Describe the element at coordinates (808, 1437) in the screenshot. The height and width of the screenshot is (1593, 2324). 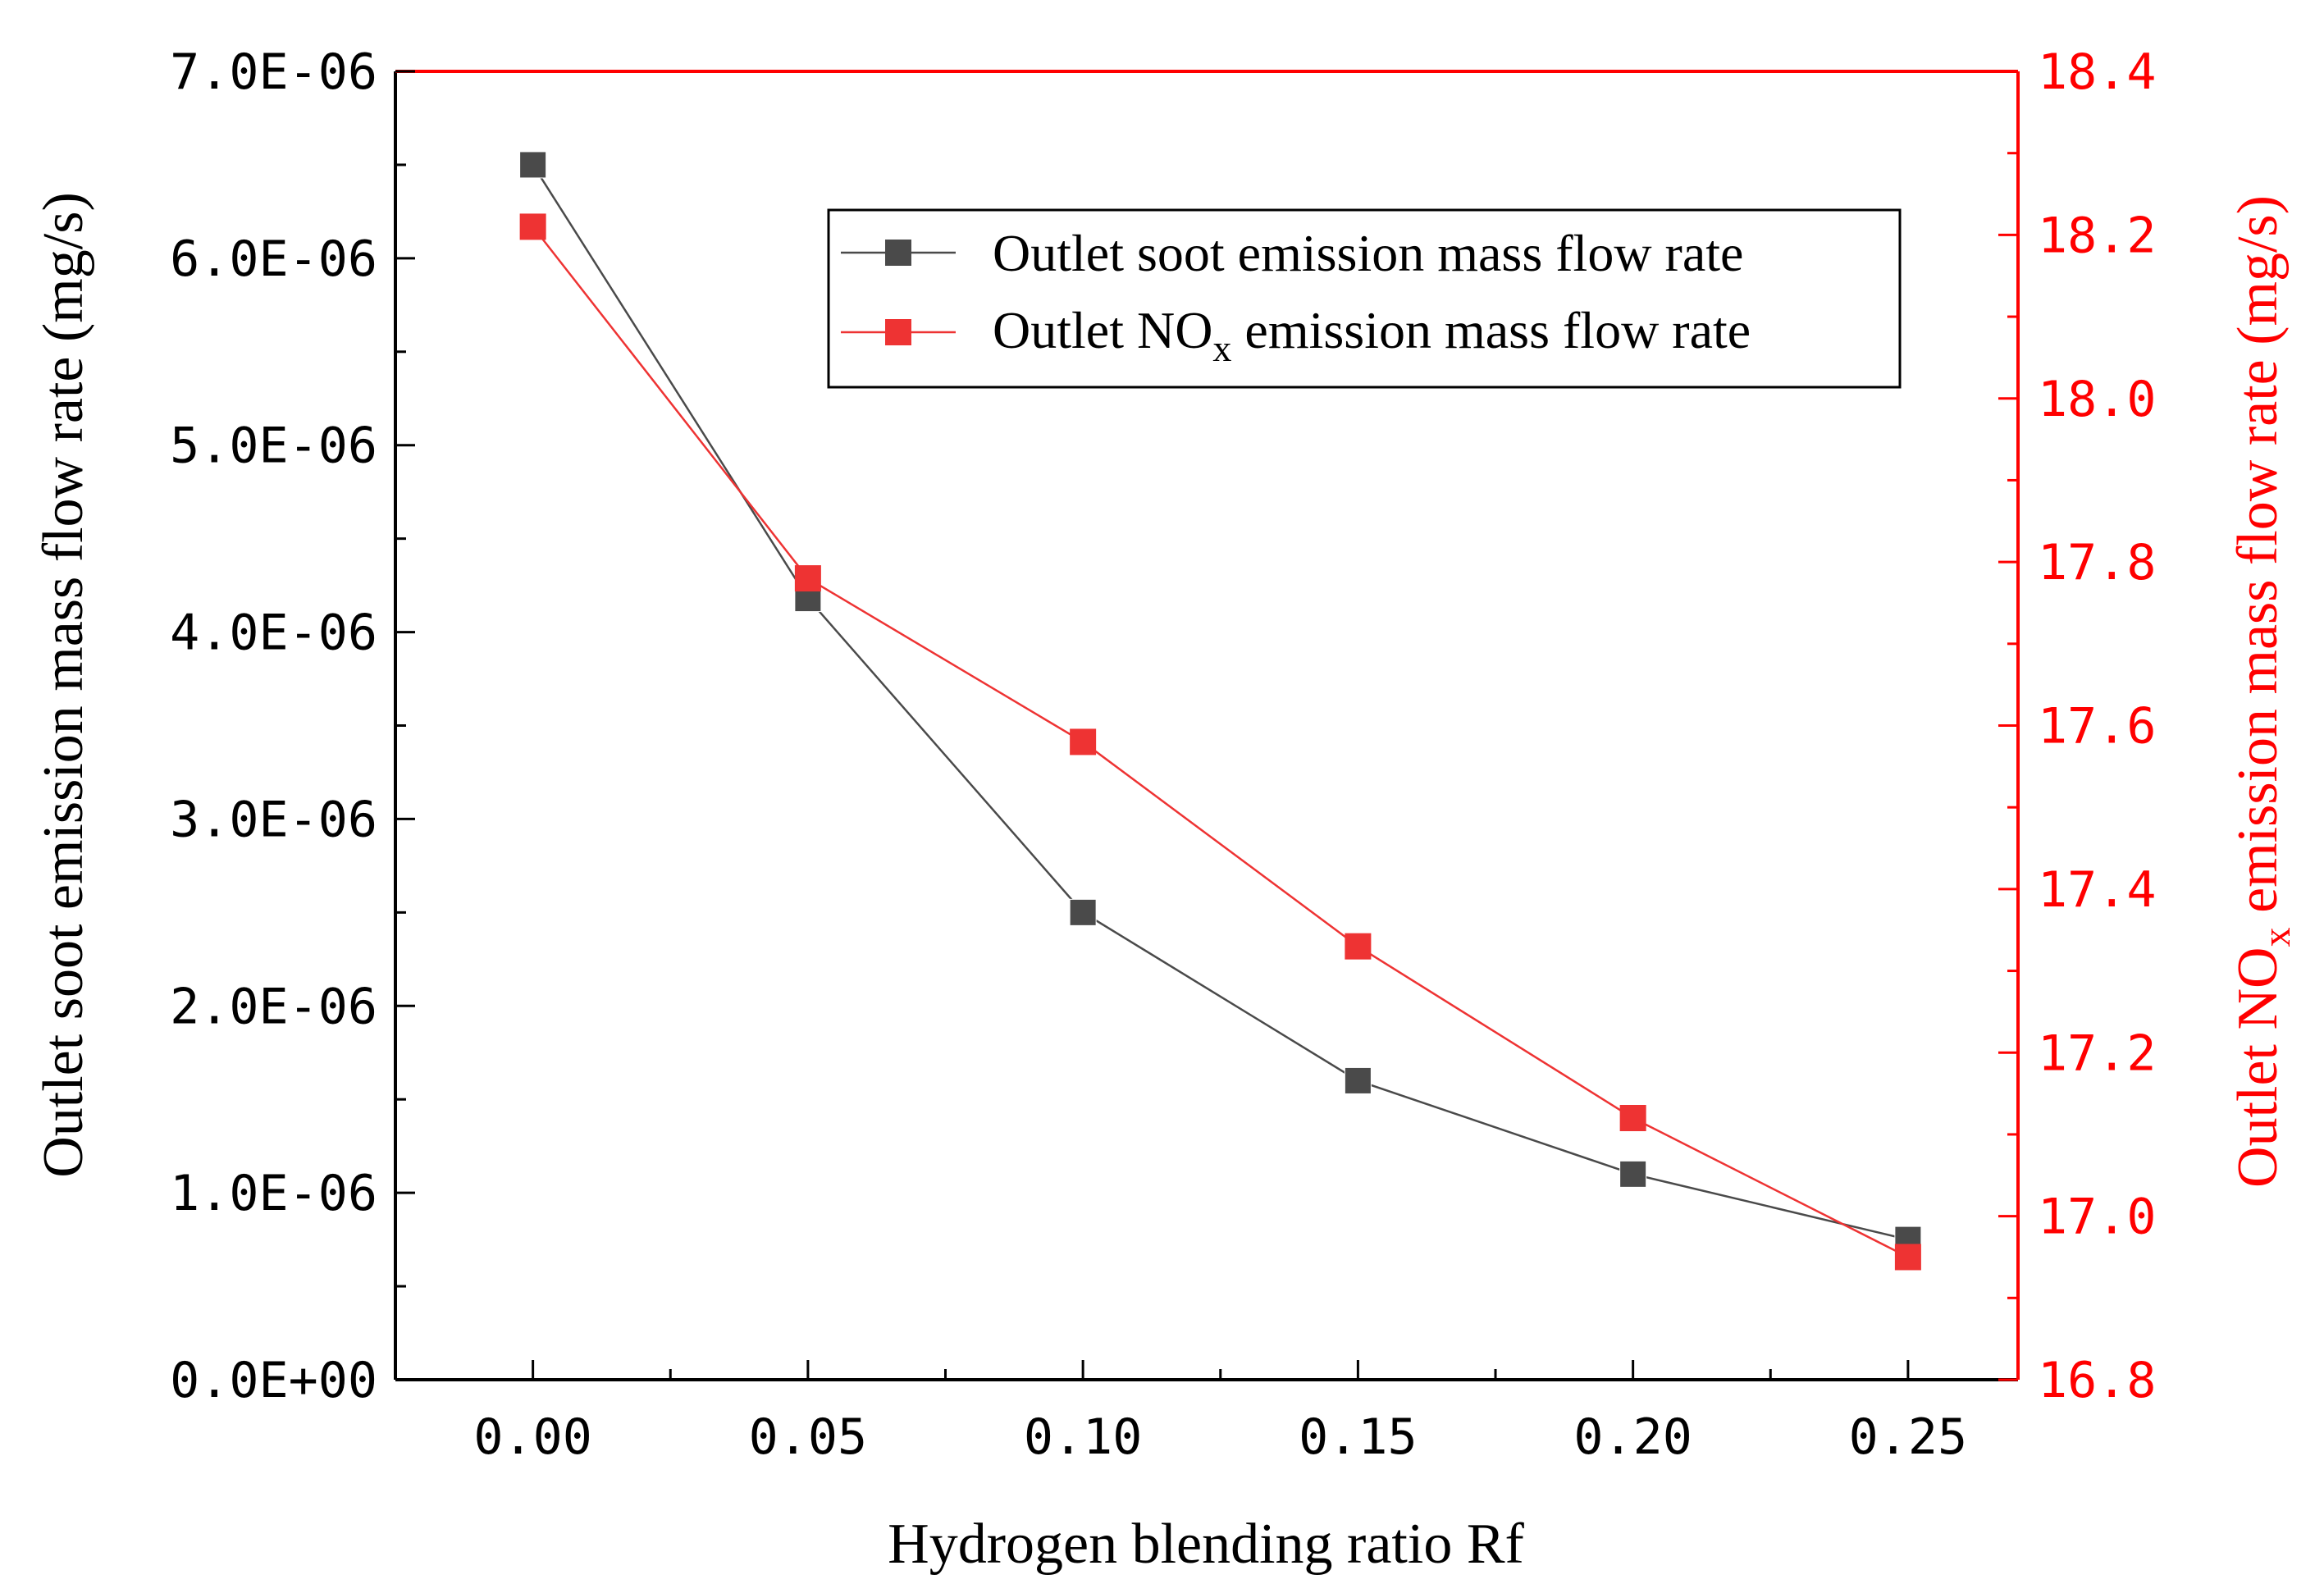
I see `bottom-tick-label: 0.05` at that location.